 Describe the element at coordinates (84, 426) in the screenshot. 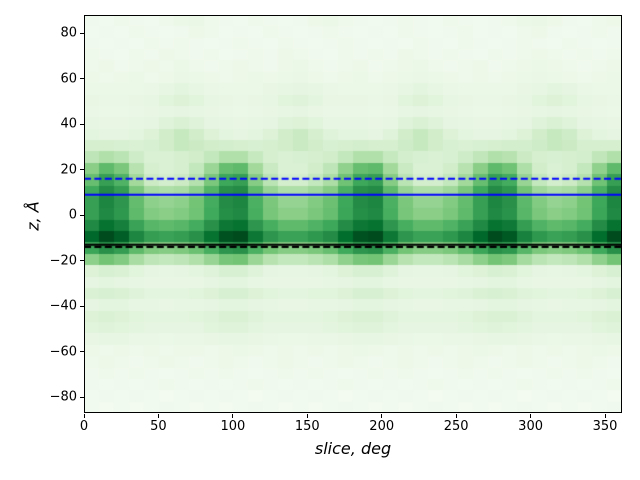

I see `x-tick-label: 0` at that location.